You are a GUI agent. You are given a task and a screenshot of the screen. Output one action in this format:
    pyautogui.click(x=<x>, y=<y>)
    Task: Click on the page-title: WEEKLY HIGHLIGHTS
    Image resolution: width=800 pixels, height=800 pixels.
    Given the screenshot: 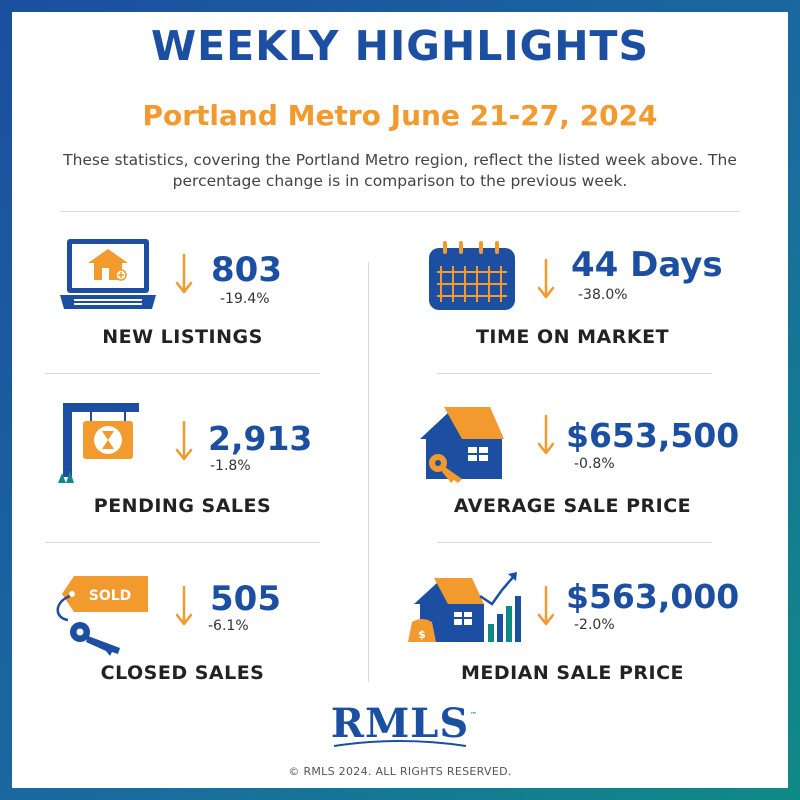 What is the action you would take?
    pyautogui.click(x=400, y=46)
    